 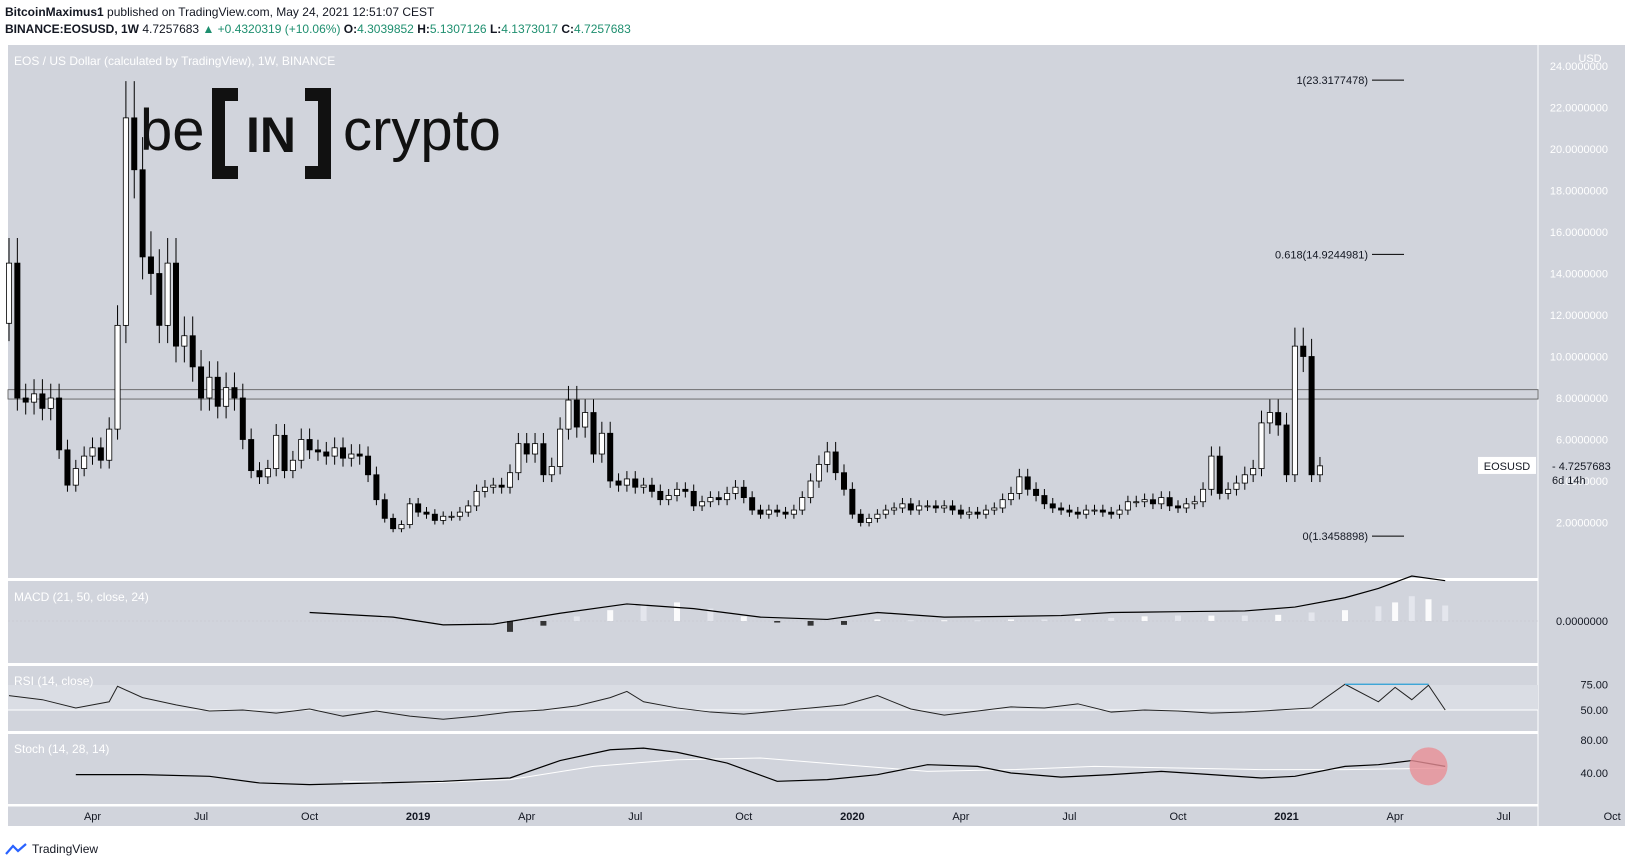 I want to click on fib-level-label: 1(23.3177478), so click(x=1332, y=81).